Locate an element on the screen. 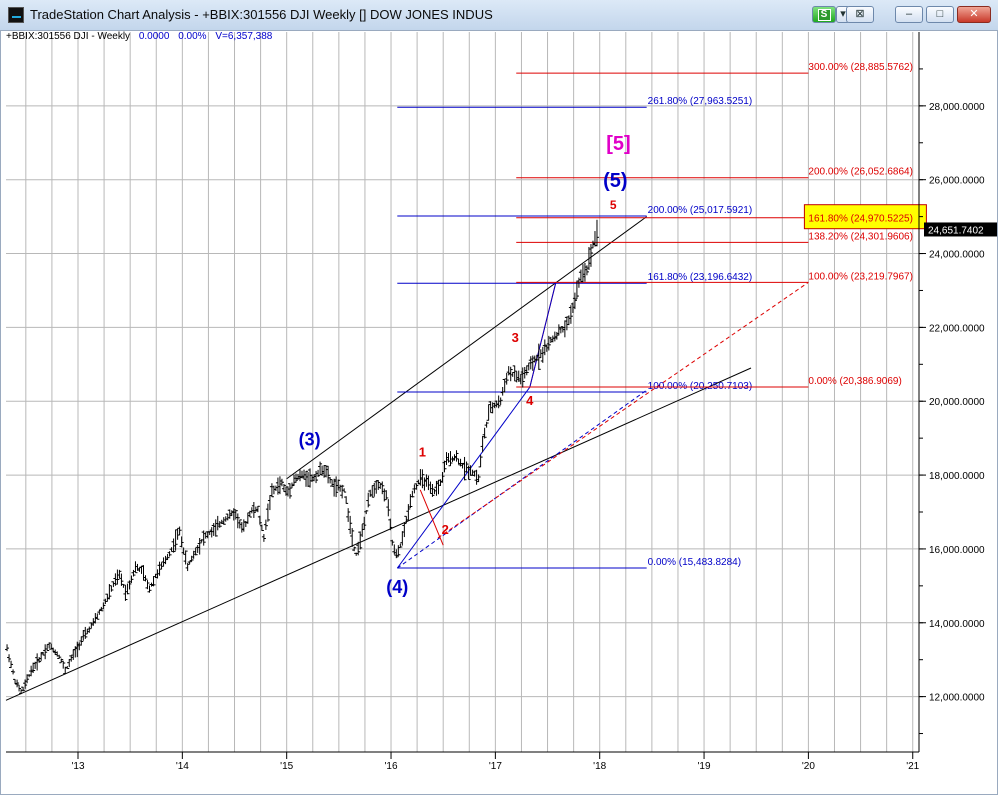  y-tick-label: 26,000.0000 is located at coordinates (957, 181).